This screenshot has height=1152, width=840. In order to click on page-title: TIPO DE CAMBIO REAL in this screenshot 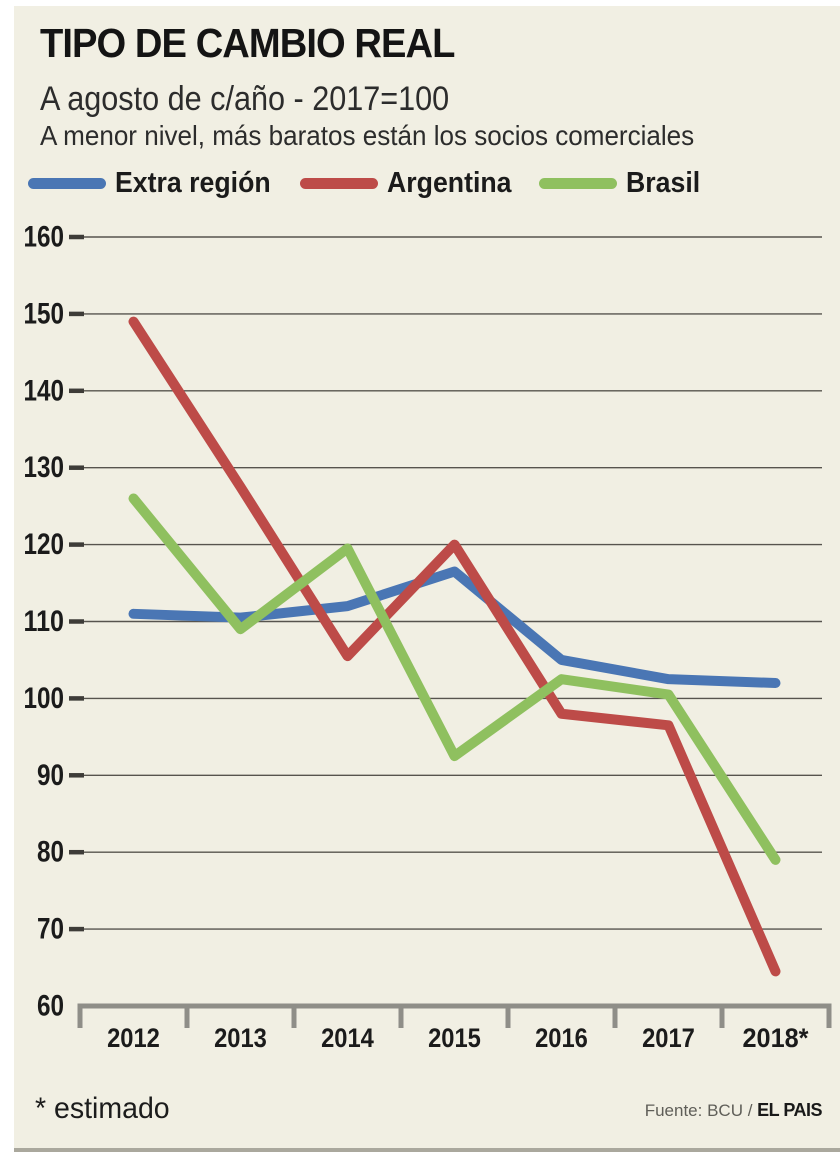, I will do `click(247, 43)`.